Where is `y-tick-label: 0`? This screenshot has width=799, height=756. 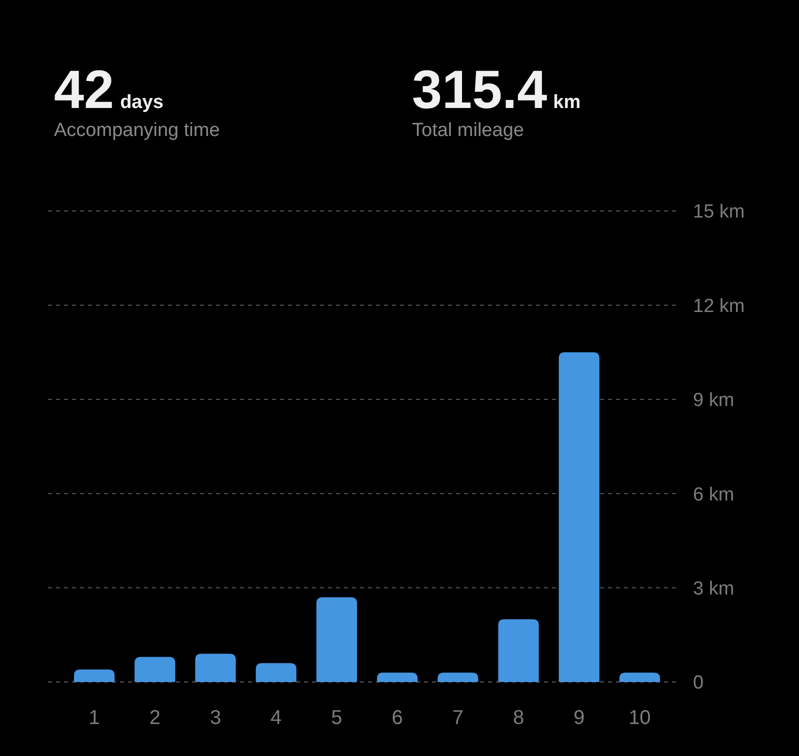
y-tick-label: 0 is located at coordinates (698, 683).